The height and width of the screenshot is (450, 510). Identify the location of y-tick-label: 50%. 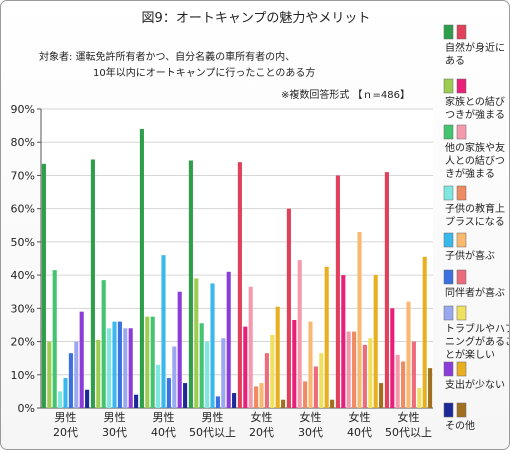
(23, 242).